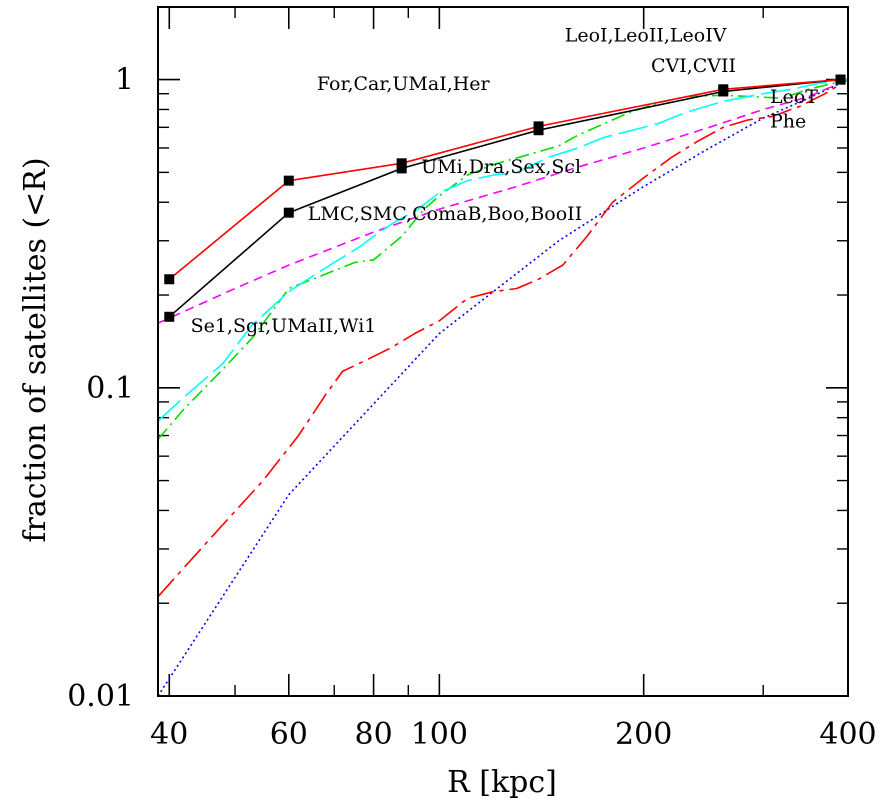 This screenshot has height=804, width=885. Describe the element at coordinates (110, 388) in the screenshot. I see `y-tick-label: 0.1` at that location.